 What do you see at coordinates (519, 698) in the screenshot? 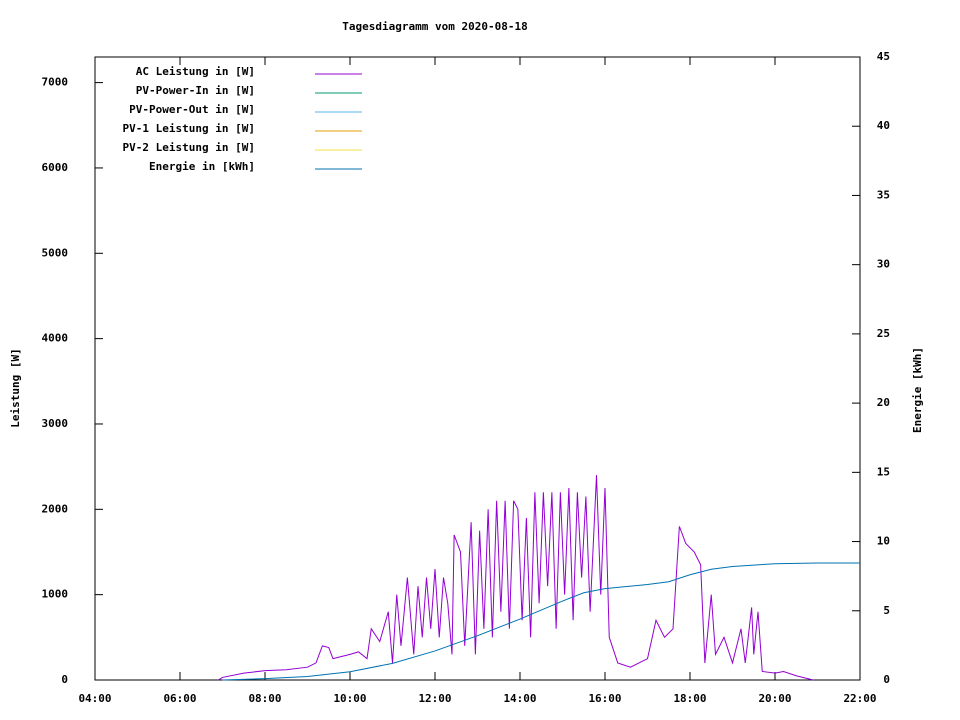
I see `x-tick-label: 14:00` at bounding box center [519, 698].